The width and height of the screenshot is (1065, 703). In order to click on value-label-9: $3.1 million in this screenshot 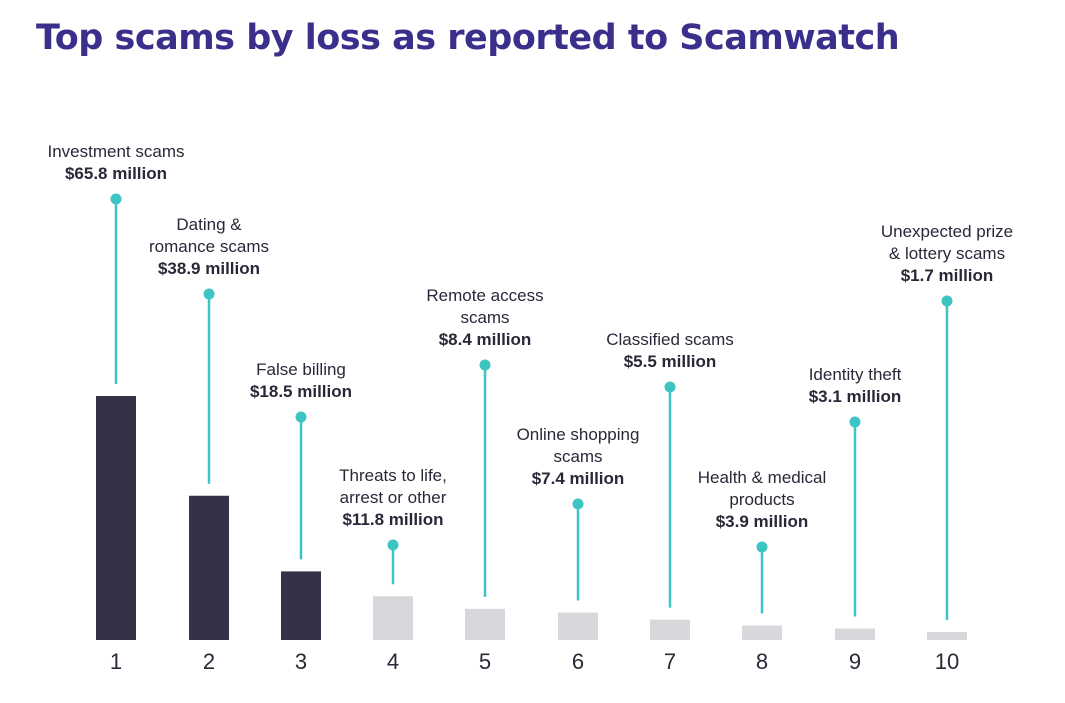, I will do `click(855, 396)`.